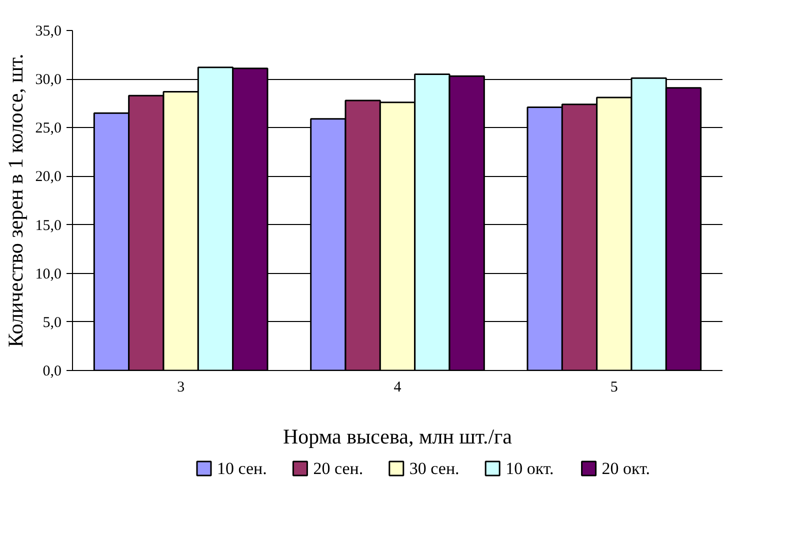 This screenshot has height=549, width=805. What do you see at coordinates (242, 468) in the screenshot?
I see `legend-label: 10 сен.` at bounding box center [242, 468].